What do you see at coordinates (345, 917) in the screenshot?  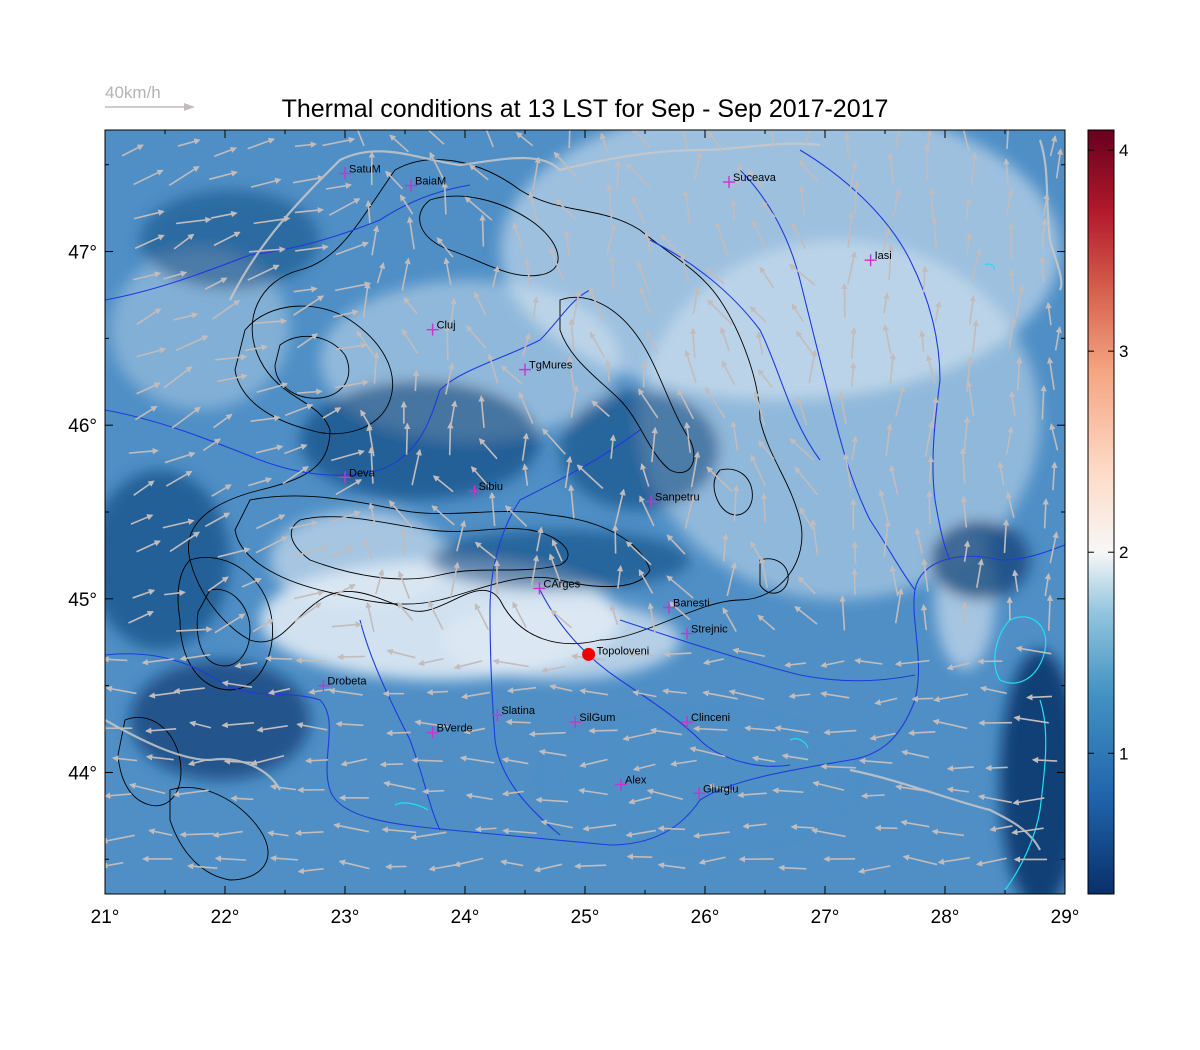 I see `x-tick-label: 23°` at bounding box center [345, 917].